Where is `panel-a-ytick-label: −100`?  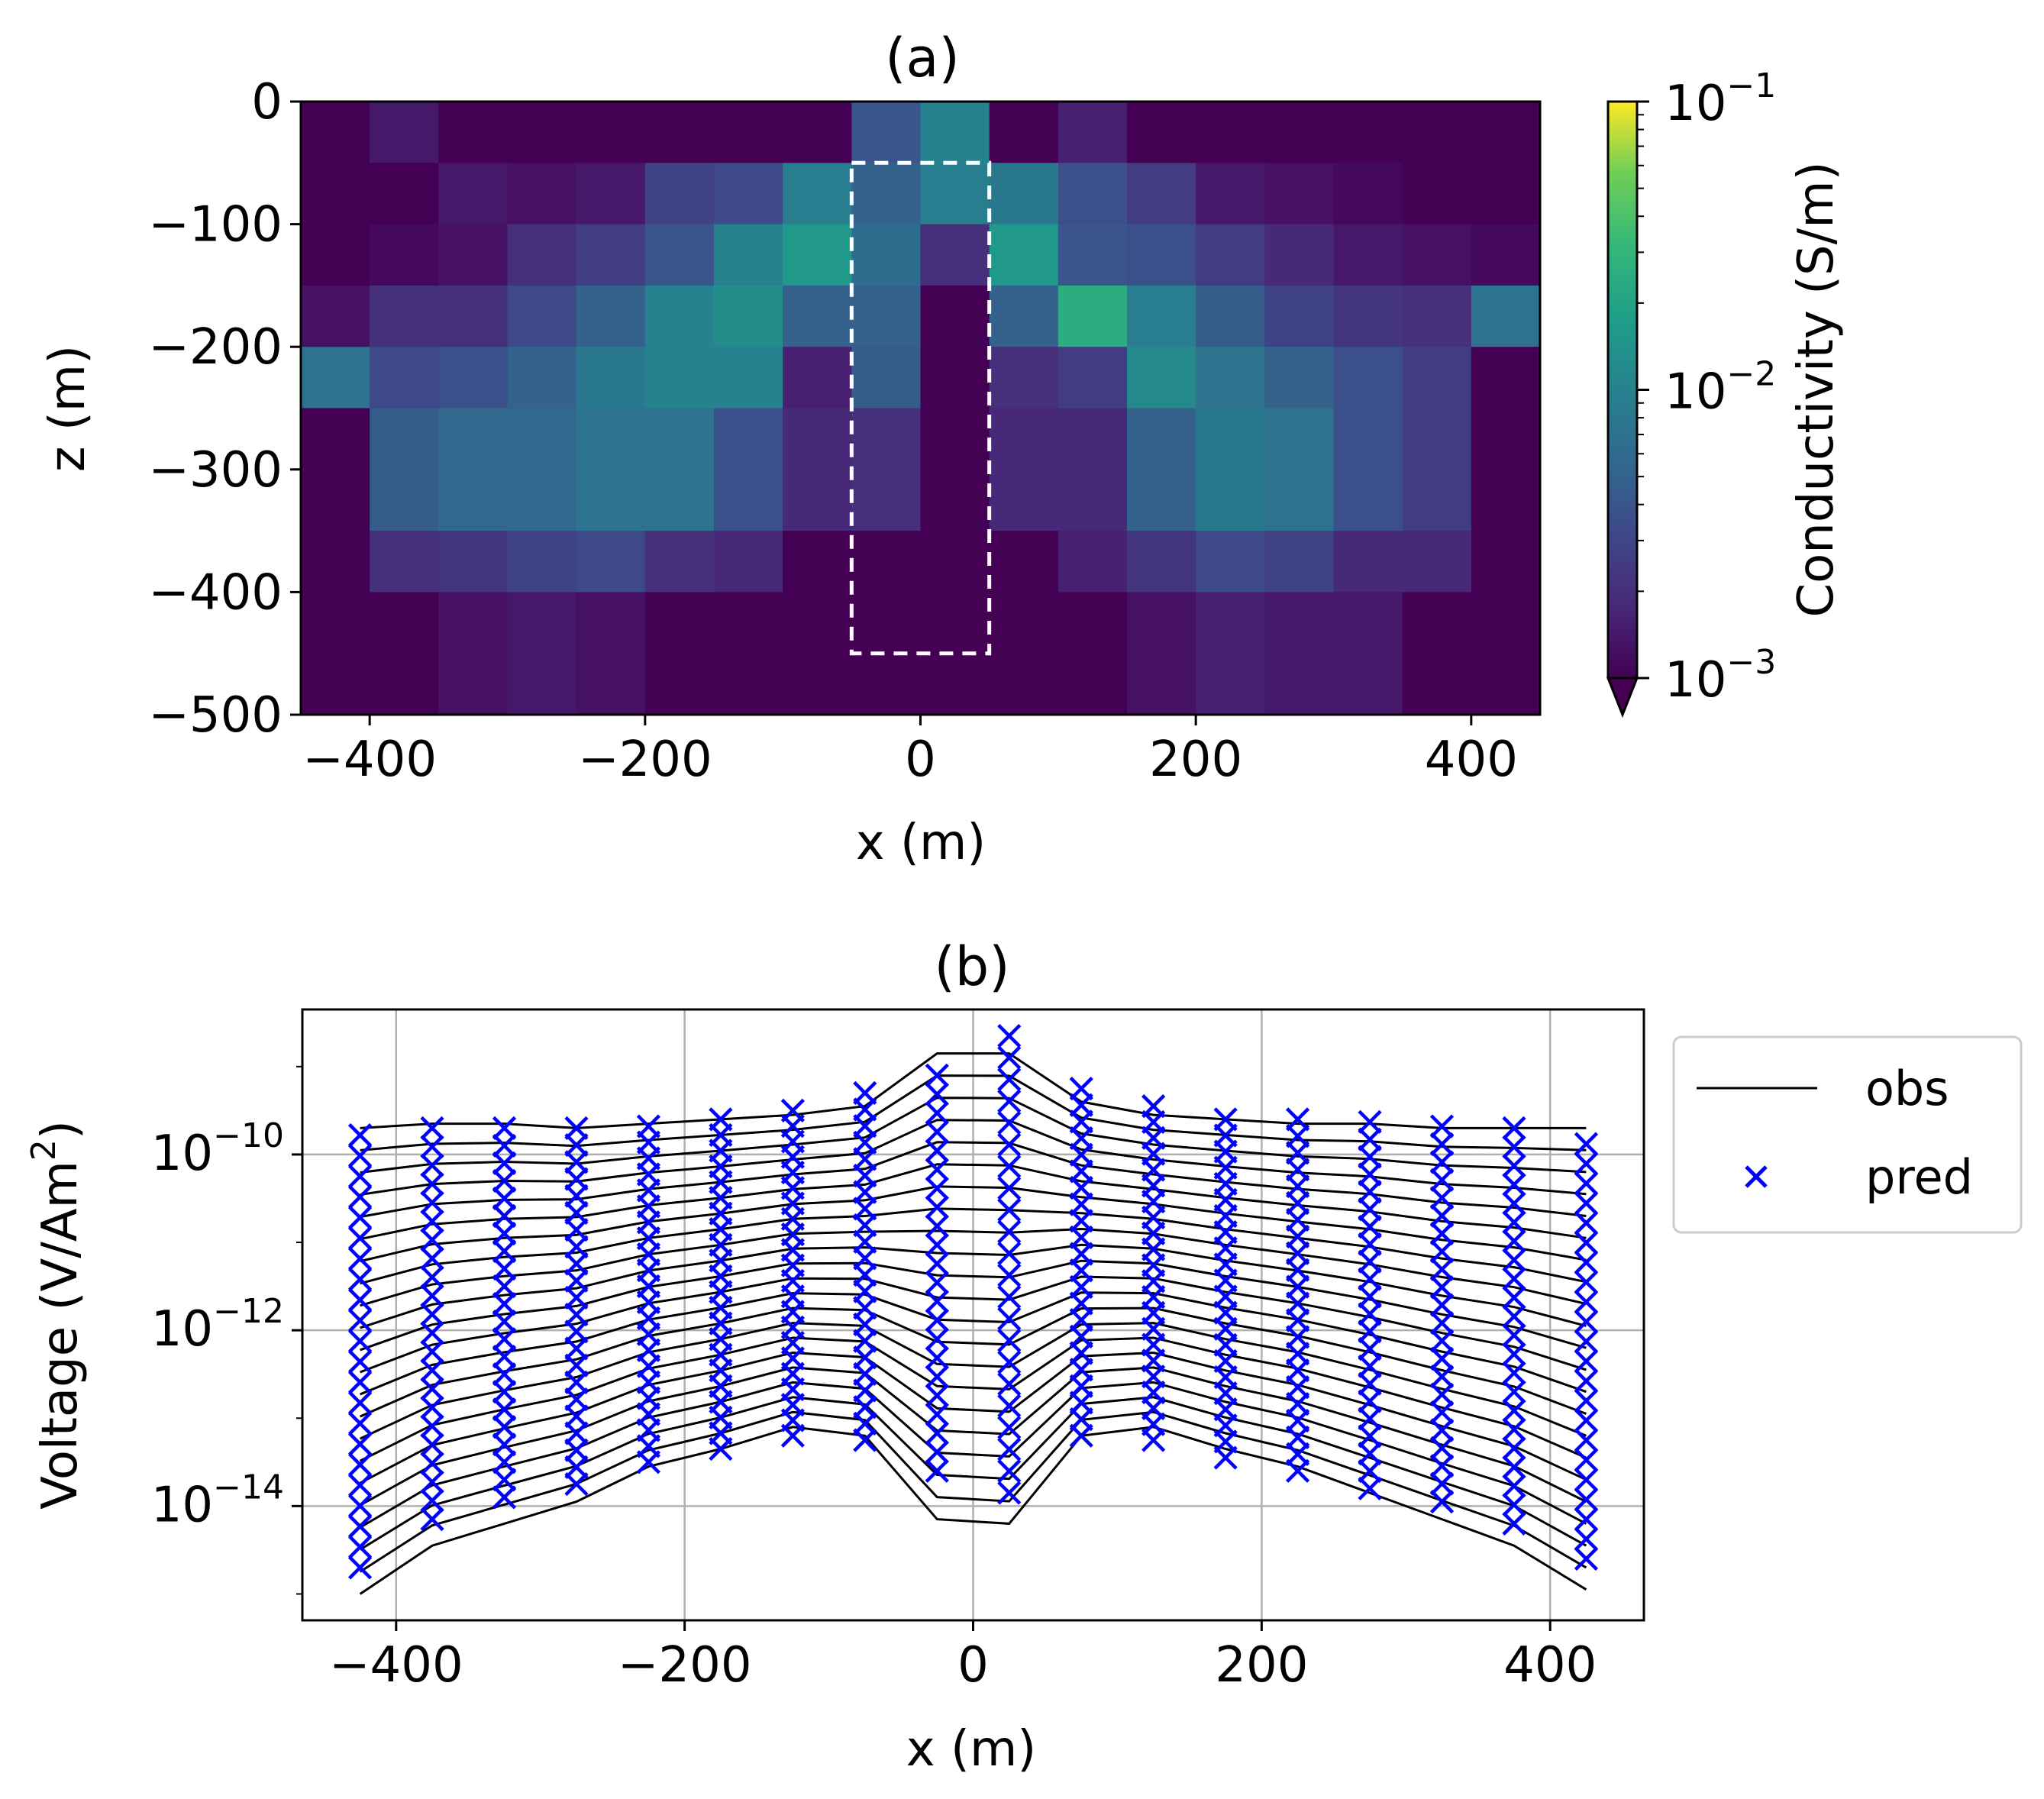
panel-a-ytick-label: −100 is located at coordinates (216, 225).